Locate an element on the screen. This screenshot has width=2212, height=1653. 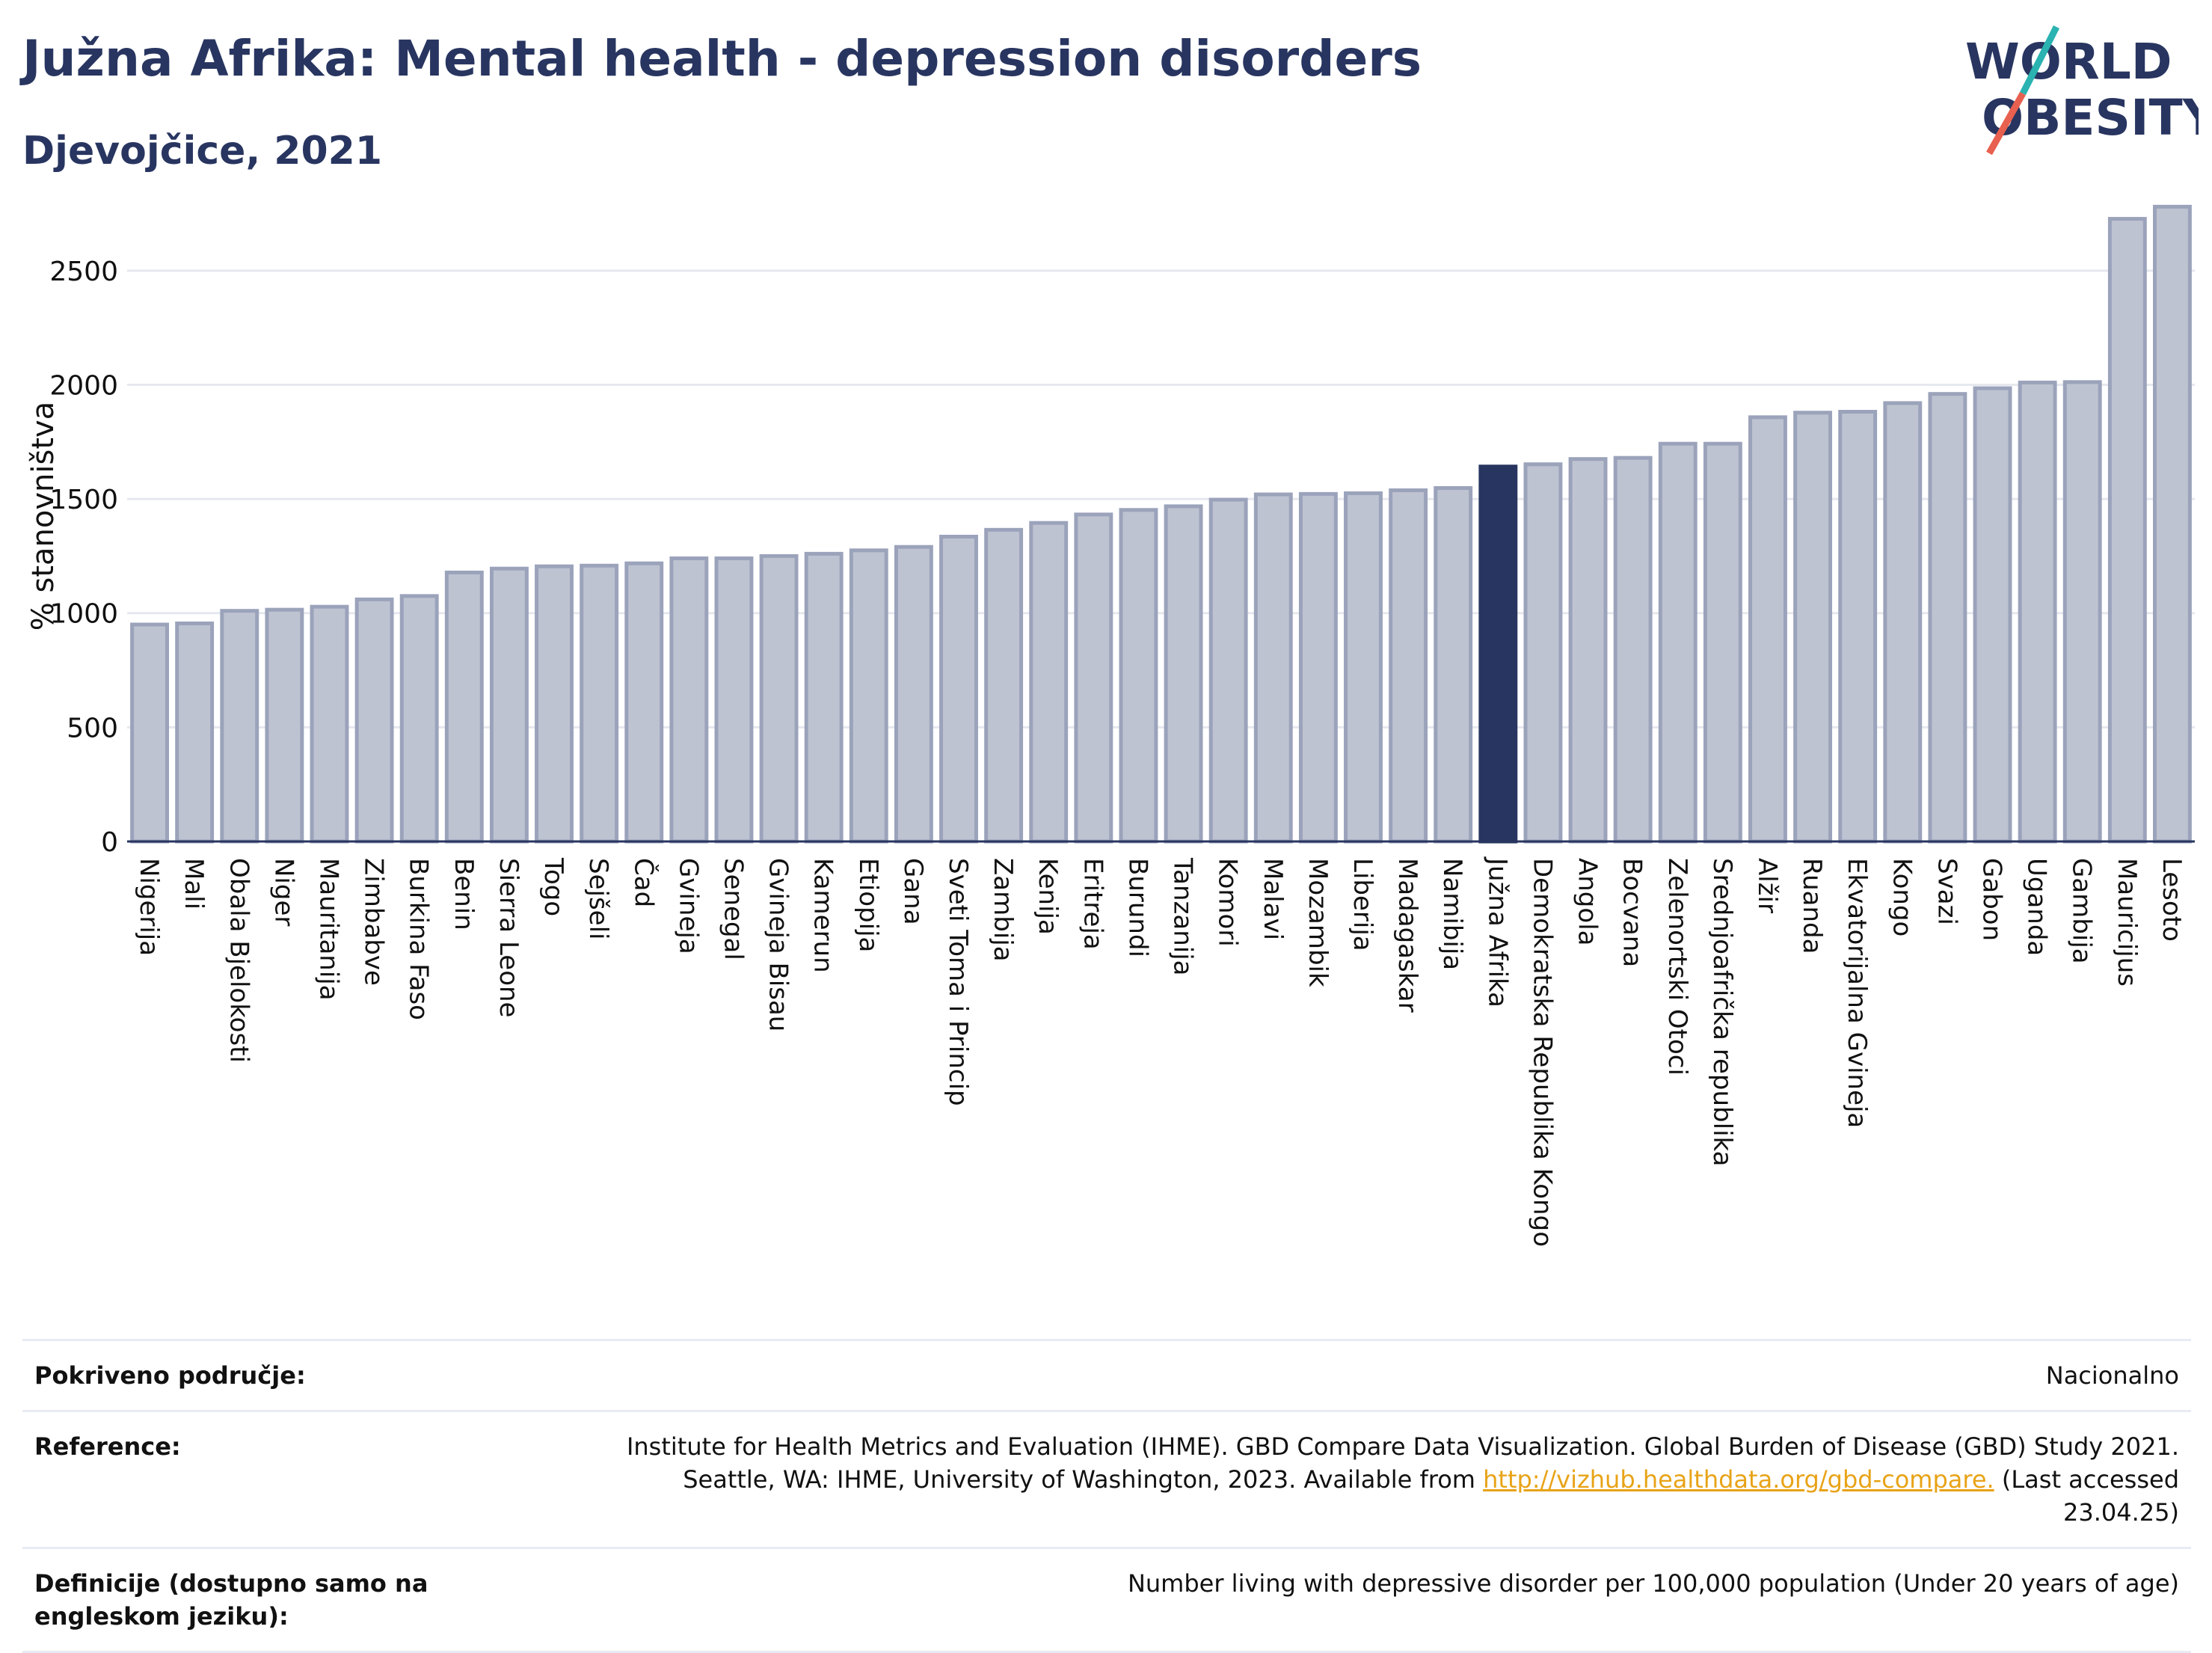
footer-row-coverage: Pokriveno područje: Nacionalno is located at coordinates (1106, 1374).